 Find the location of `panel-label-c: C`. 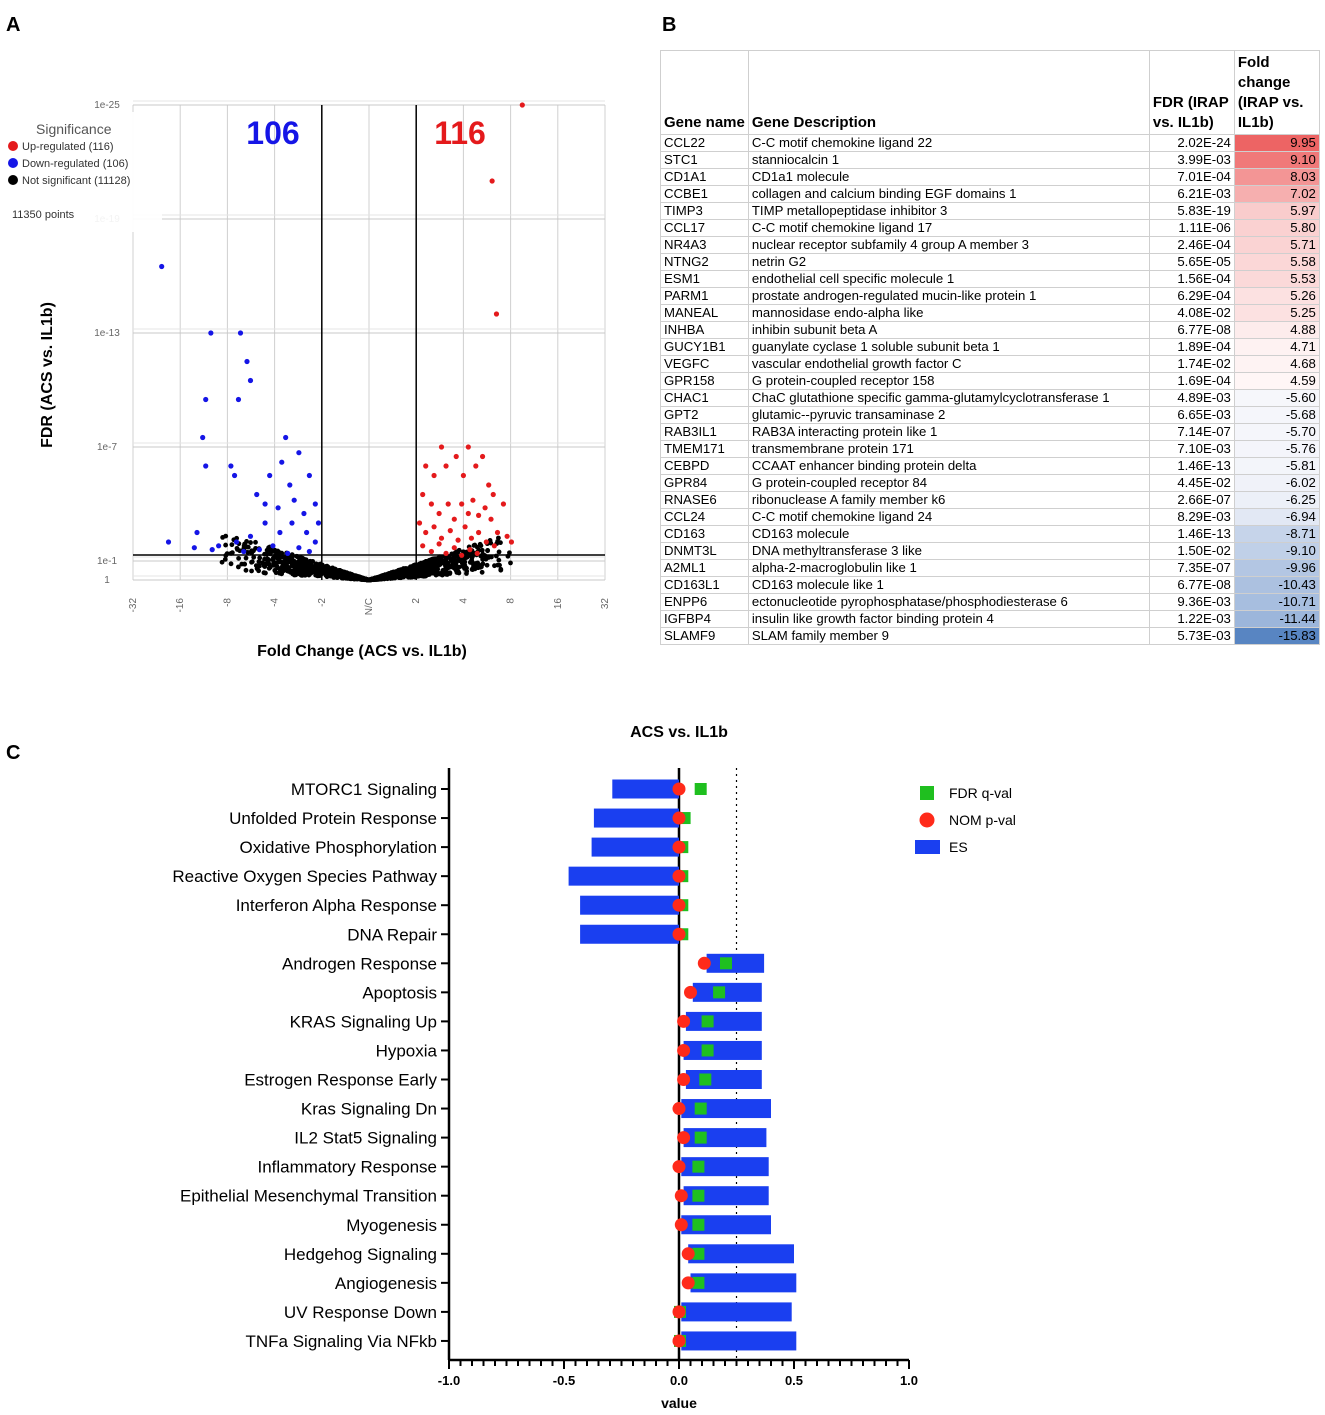

panel-label-c: C is located at coordinates (13, 753).